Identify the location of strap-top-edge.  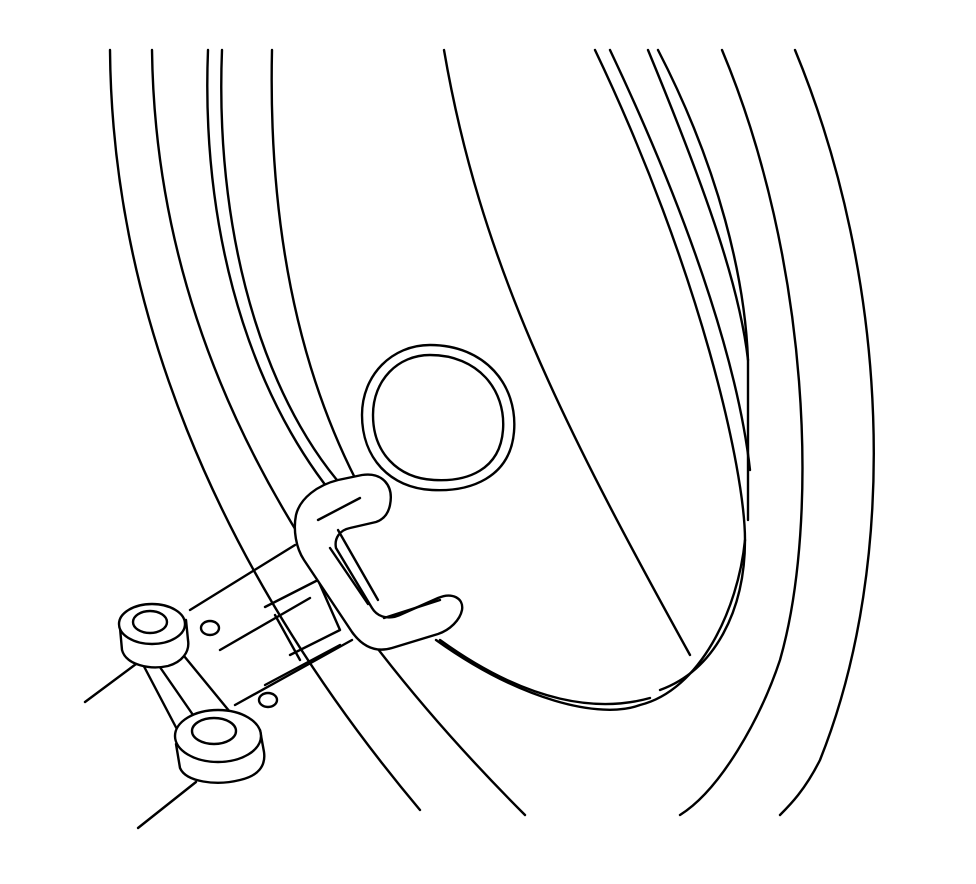
(242, 577).